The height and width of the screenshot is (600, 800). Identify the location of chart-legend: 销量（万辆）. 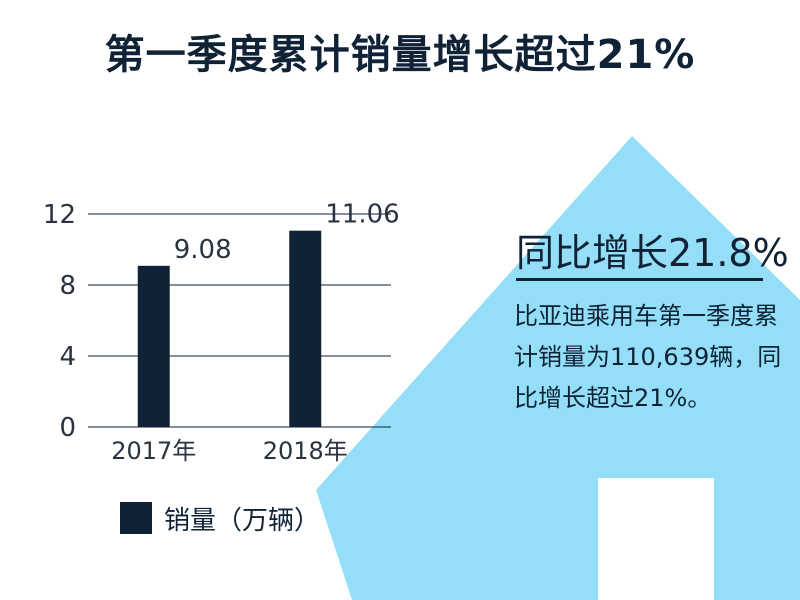
(220, 518).